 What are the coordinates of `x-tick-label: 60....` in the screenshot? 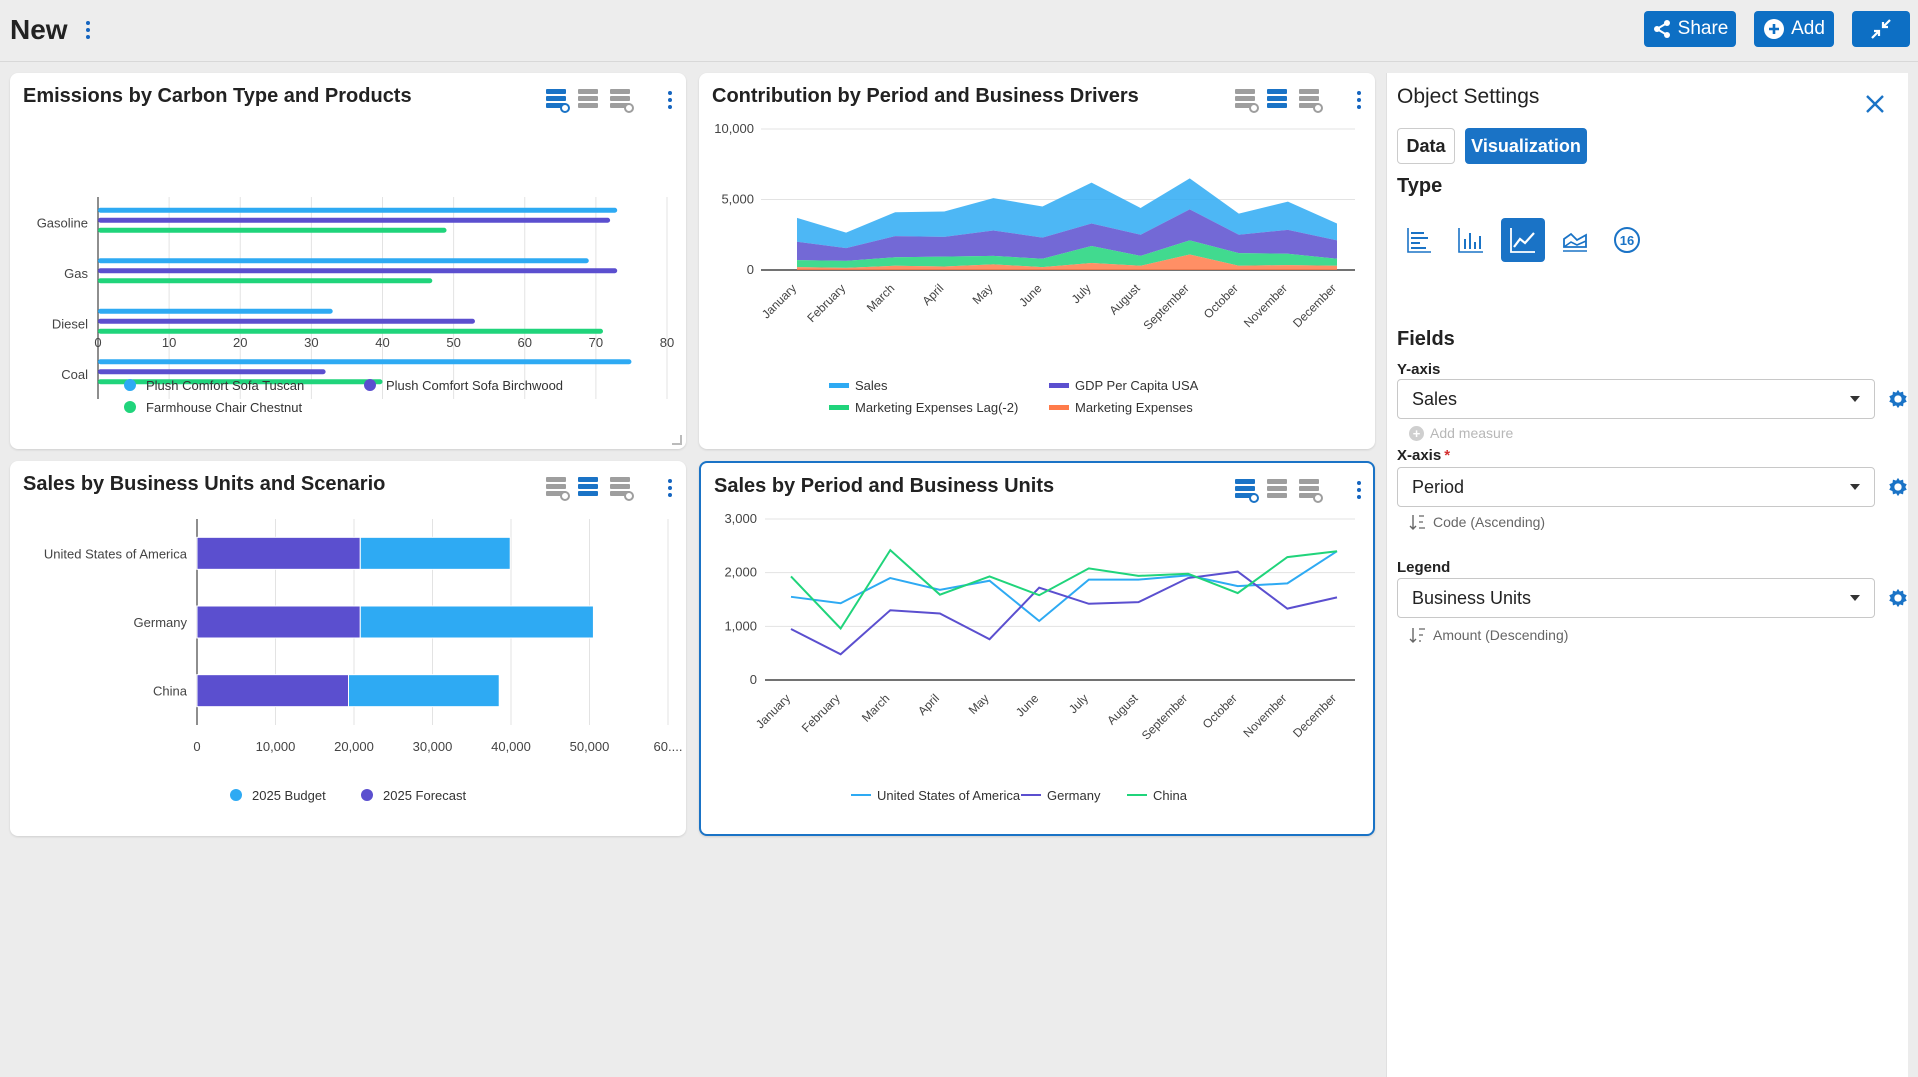 It's located at (668, 746).